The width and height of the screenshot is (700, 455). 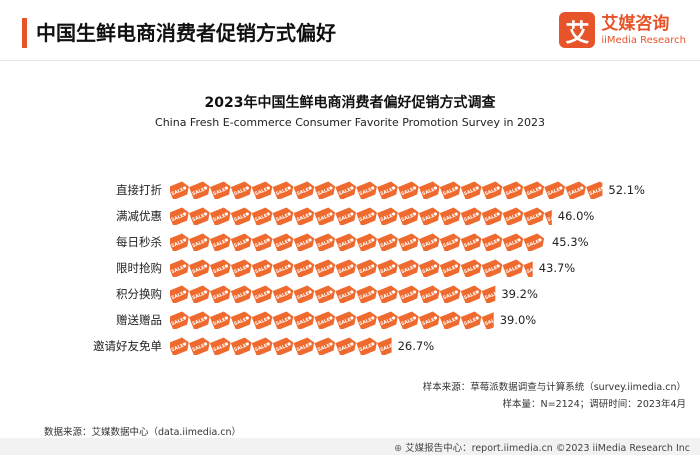 What do you see at coordinates (416, 346) in the screenshot?
I see `value-label: 26.7%` at bounding box center [416, 346].